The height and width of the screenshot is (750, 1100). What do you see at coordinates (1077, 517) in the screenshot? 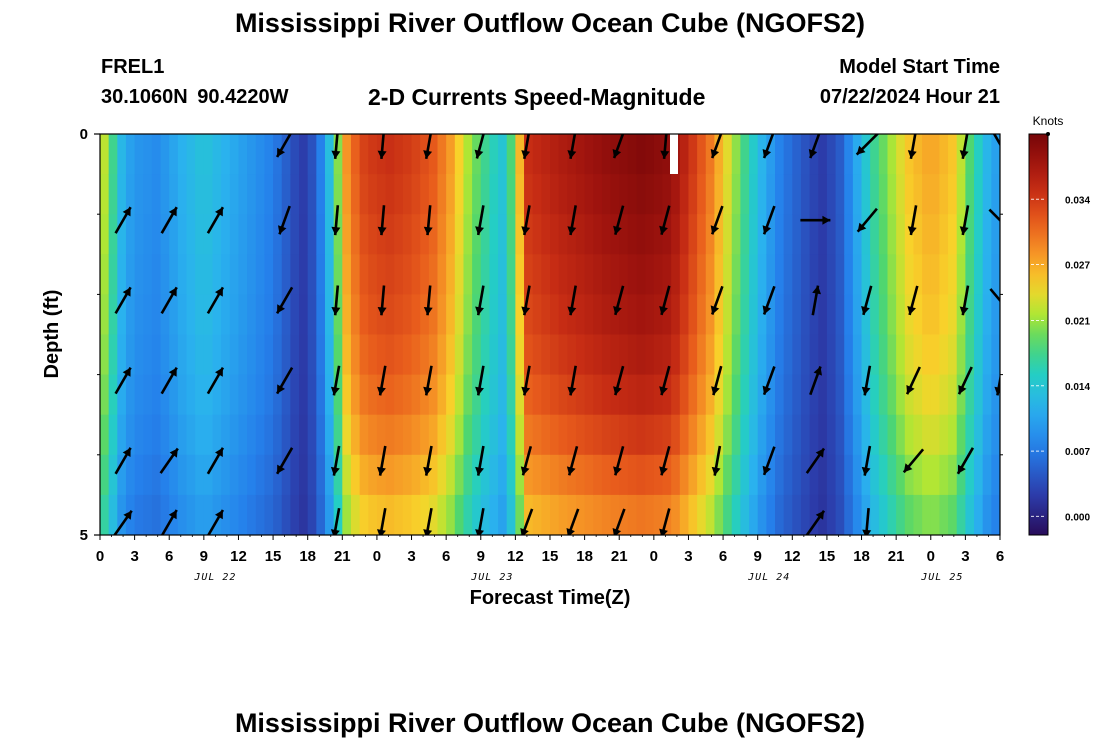
I see `colorbar-tick-label: 0.000` at bounding box center [1077, 517].